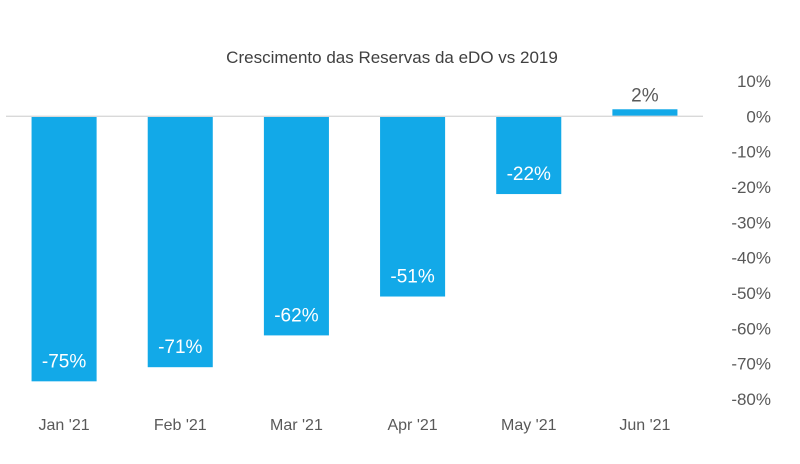 The image size is (800, 464). I want to click on chart-title: Crescimento das Reservas da eDO vs 2019, so click(392, 57).